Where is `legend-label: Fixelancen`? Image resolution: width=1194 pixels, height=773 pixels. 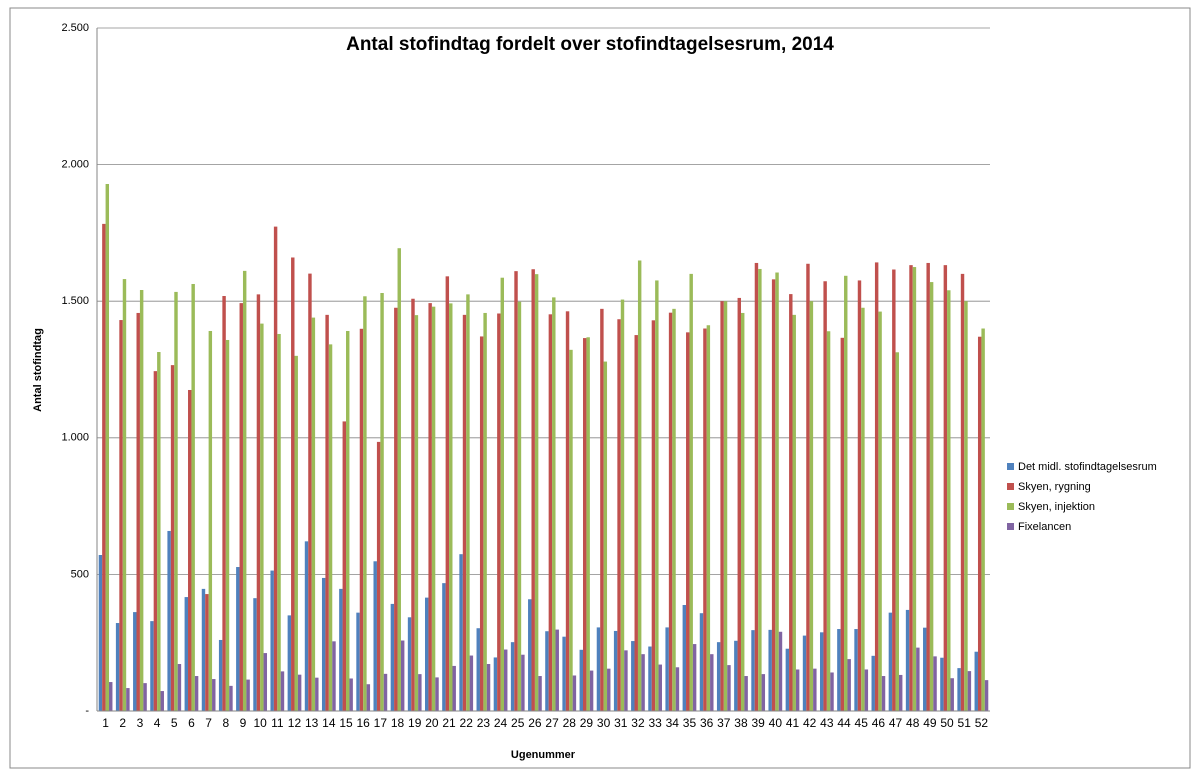 legend-label: Fixelancen is located at coordinates (1044, 527).